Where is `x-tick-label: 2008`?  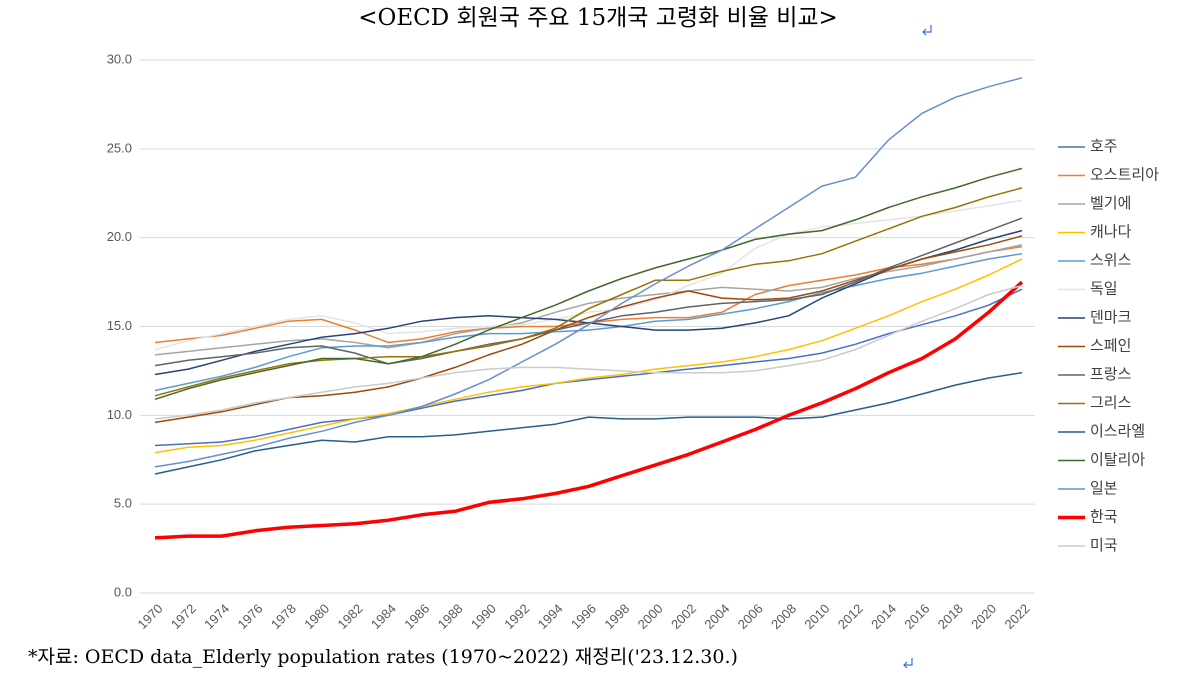
x-tick-label: 2008 is located at coordinates (783, 616).